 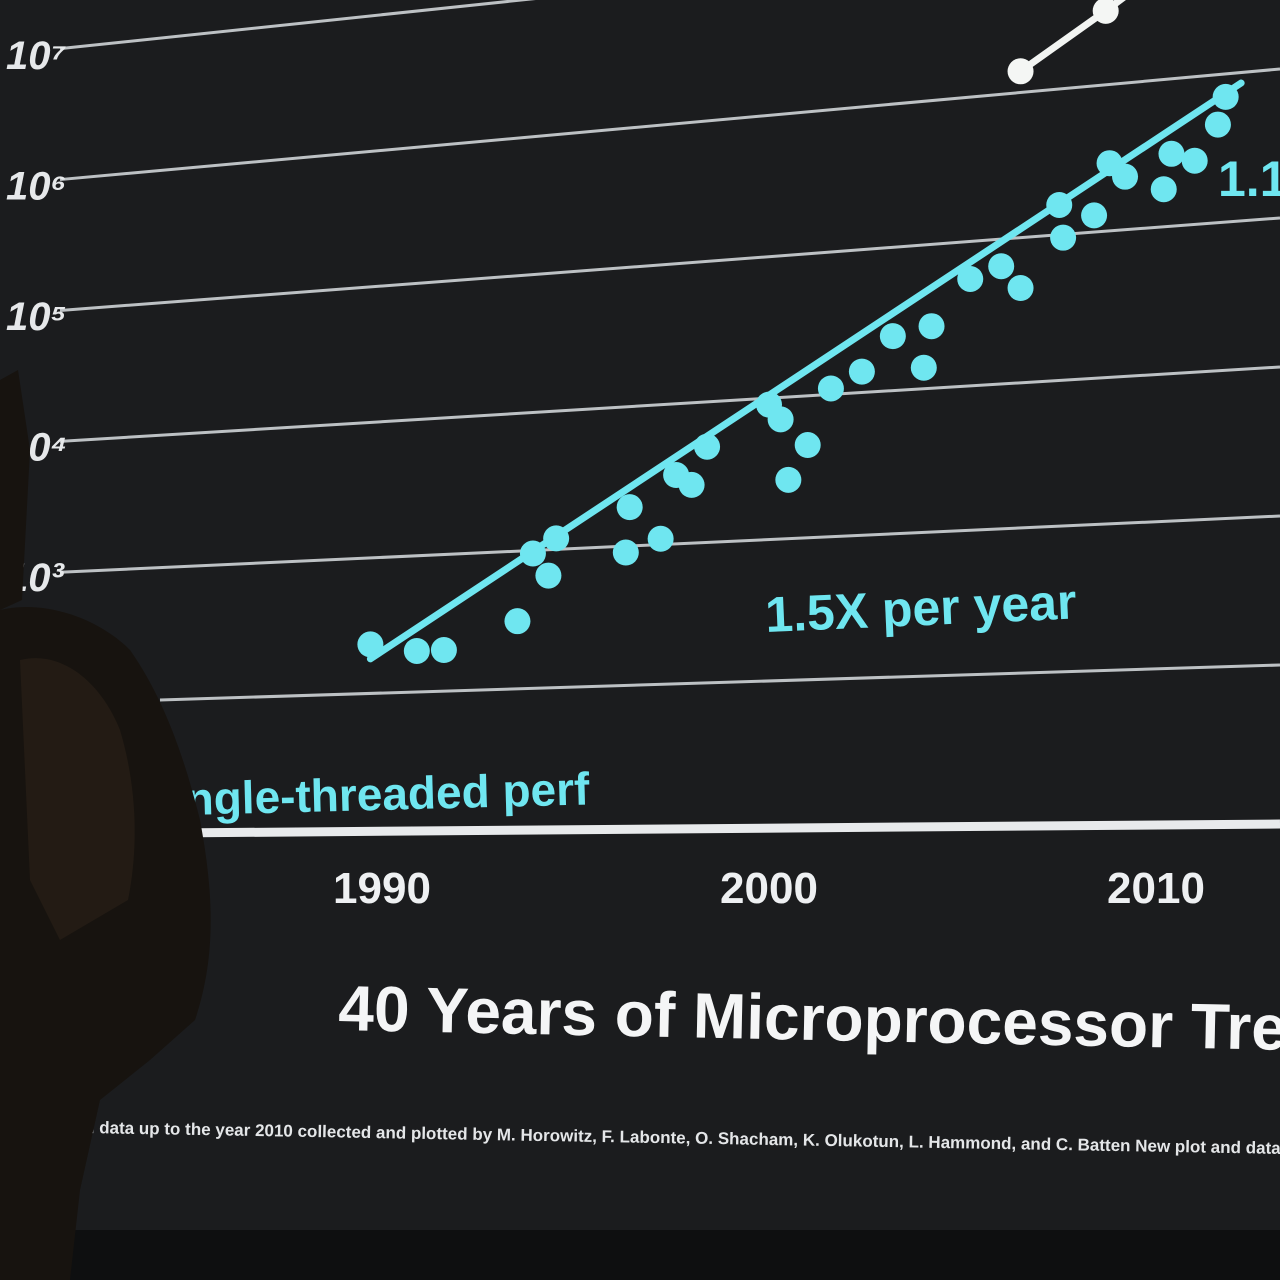 What do you see at coordinates (105, 825) in the screenshot?
I see `speaker-silhouette` at bounding box center [105, 825].